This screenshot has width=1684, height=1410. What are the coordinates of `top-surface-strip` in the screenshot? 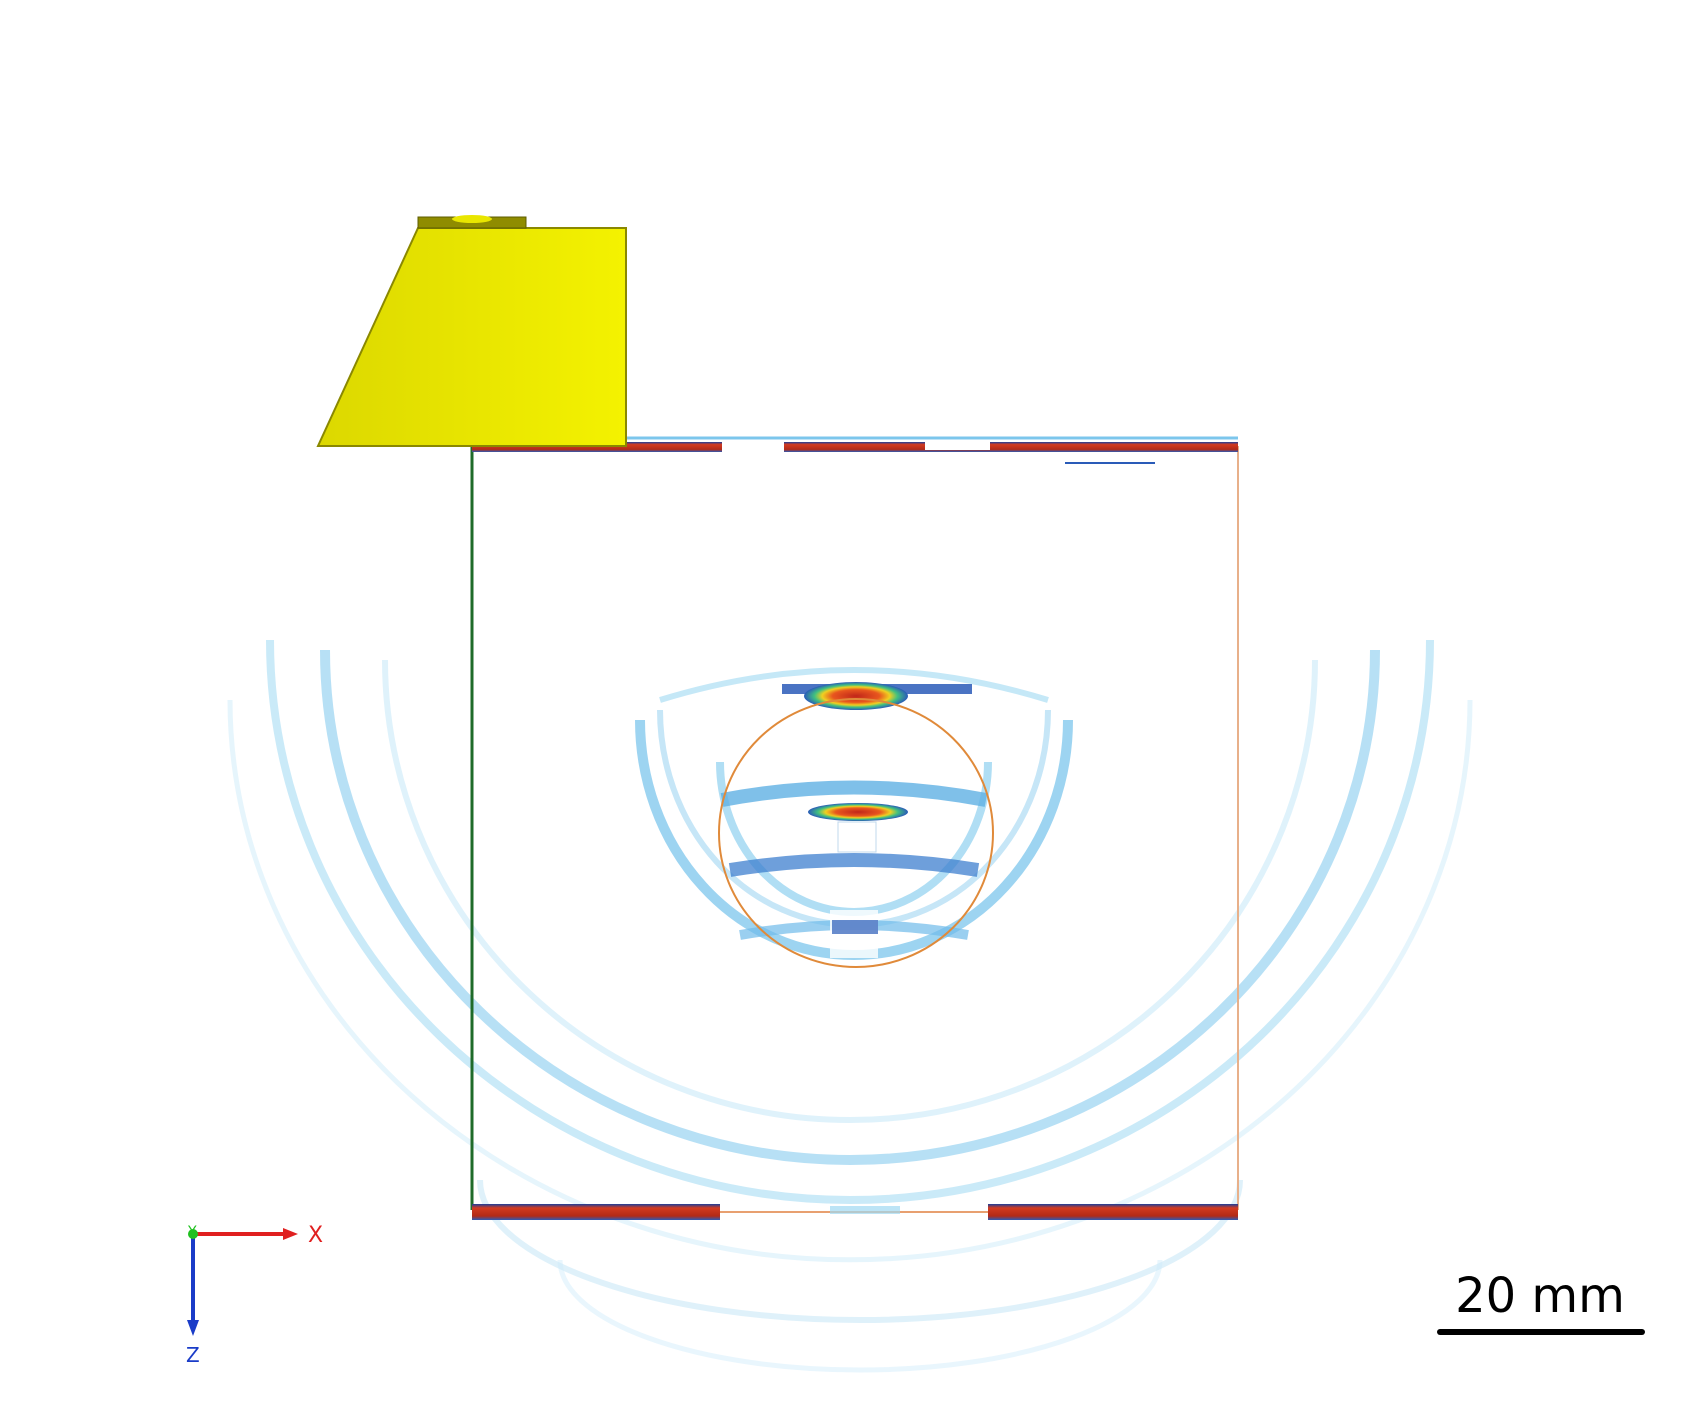 It's located at (855, 447).